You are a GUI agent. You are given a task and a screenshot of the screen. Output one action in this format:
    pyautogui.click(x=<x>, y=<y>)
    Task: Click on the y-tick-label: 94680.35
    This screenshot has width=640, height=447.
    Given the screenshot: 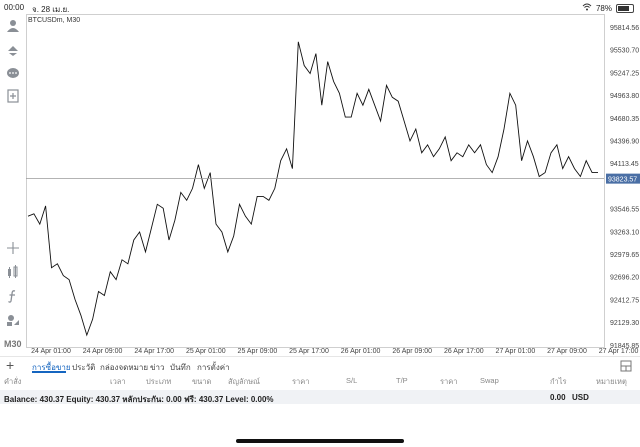 What is the action you would take?
    pyautogui.click(x=624, y=119)
    